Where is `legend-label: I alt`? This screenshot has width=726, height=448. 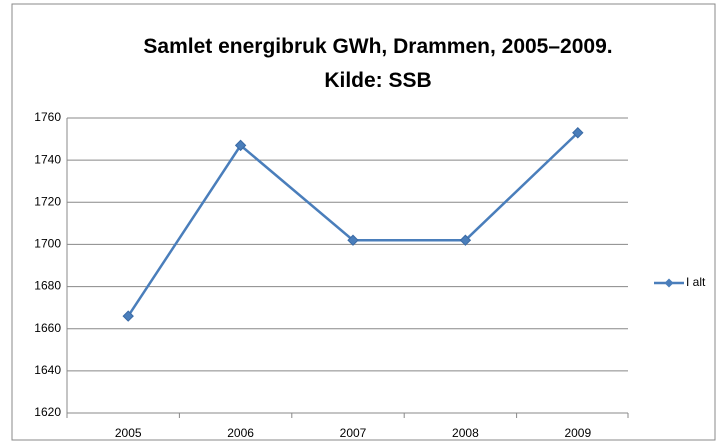 legend-label: I alt is located at coordinates (696, 282).